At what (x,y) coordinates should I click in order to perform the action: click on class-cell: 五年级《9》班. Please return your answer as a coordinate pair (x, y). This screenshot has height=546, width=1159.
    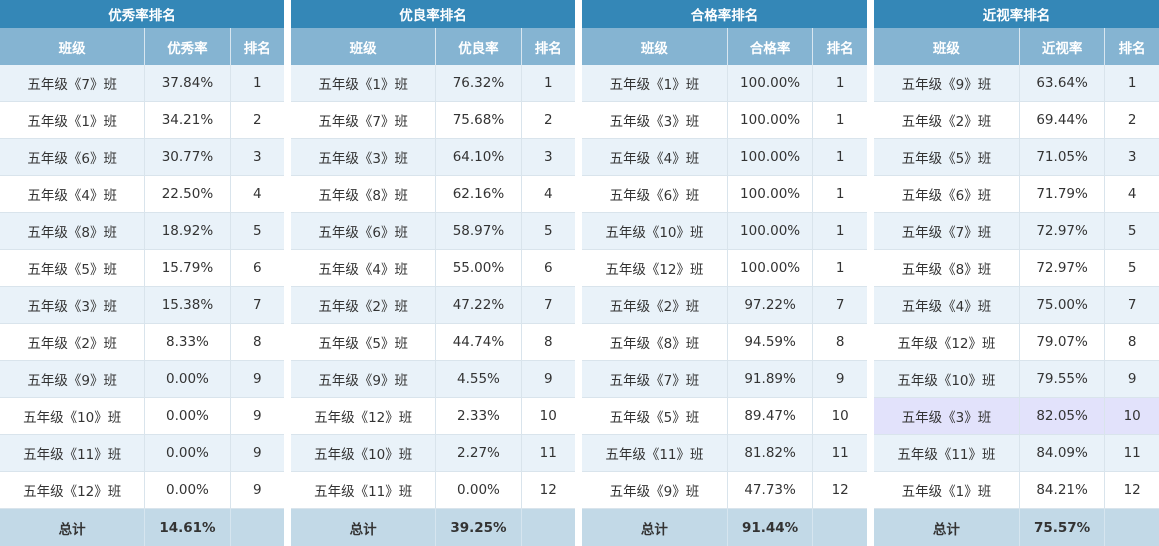
    Looking at the image, I should click on (73, 379).